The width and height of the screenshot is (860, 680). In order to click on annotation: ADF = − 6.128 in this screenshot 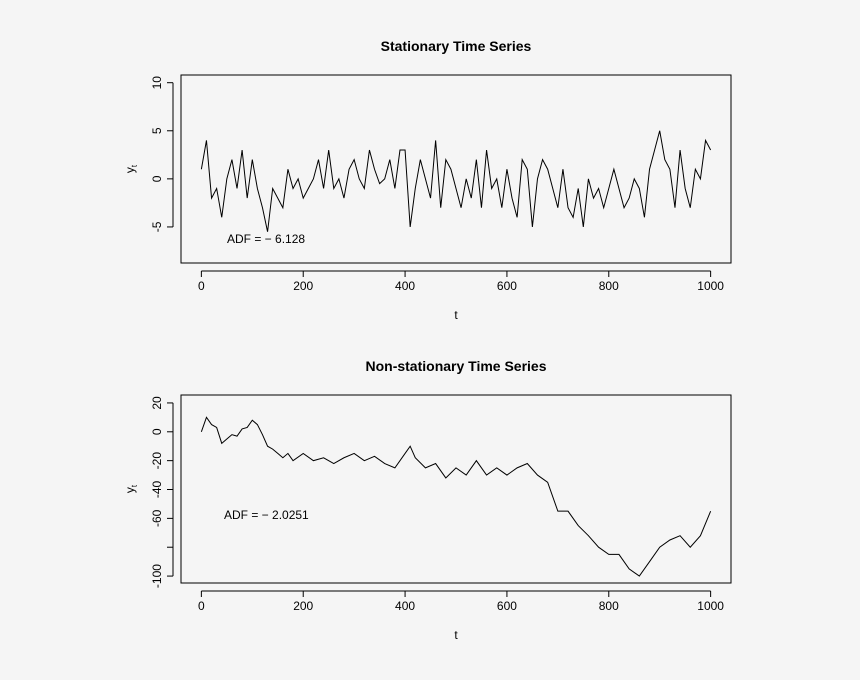, I will do `click(266, 239)`.